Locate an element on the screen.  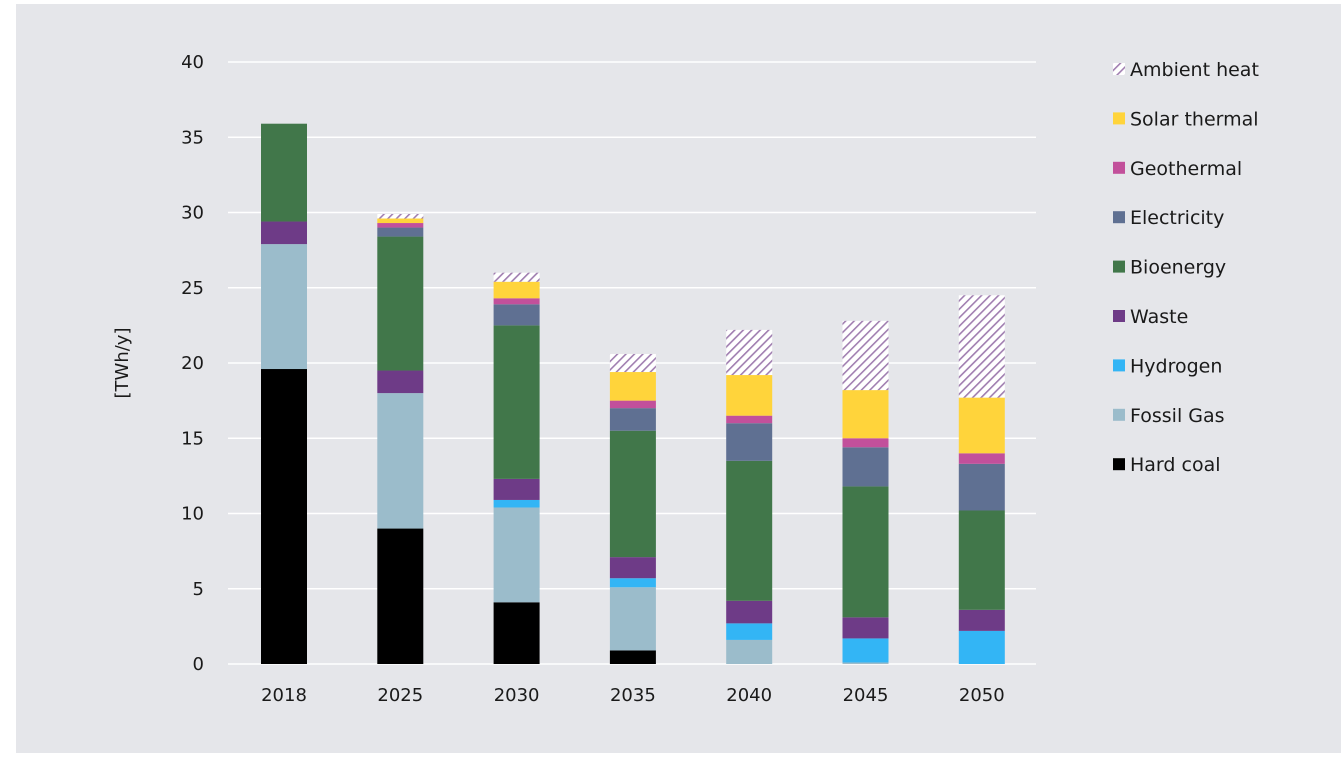
legend-swatch-ambient-heat is located at coordinates (1119, 69).